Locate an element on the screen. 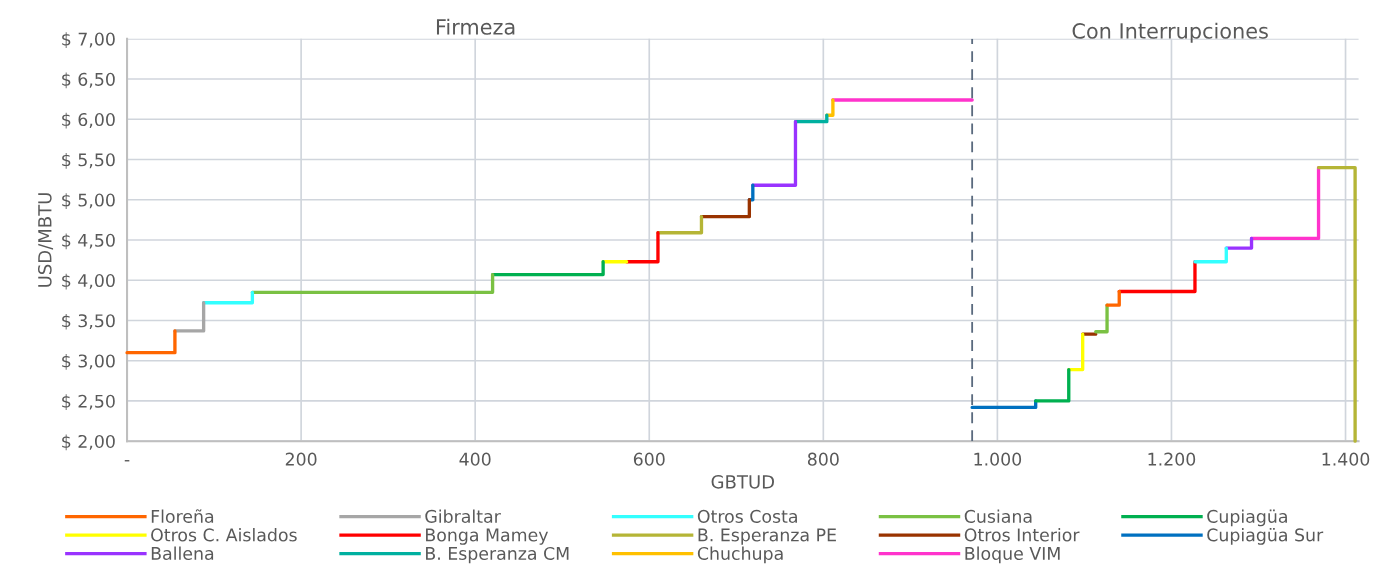 The width and height of the screenshot is (1390, 579). y-tick-label: $ 6,00 is located at coordinates (88, 120).